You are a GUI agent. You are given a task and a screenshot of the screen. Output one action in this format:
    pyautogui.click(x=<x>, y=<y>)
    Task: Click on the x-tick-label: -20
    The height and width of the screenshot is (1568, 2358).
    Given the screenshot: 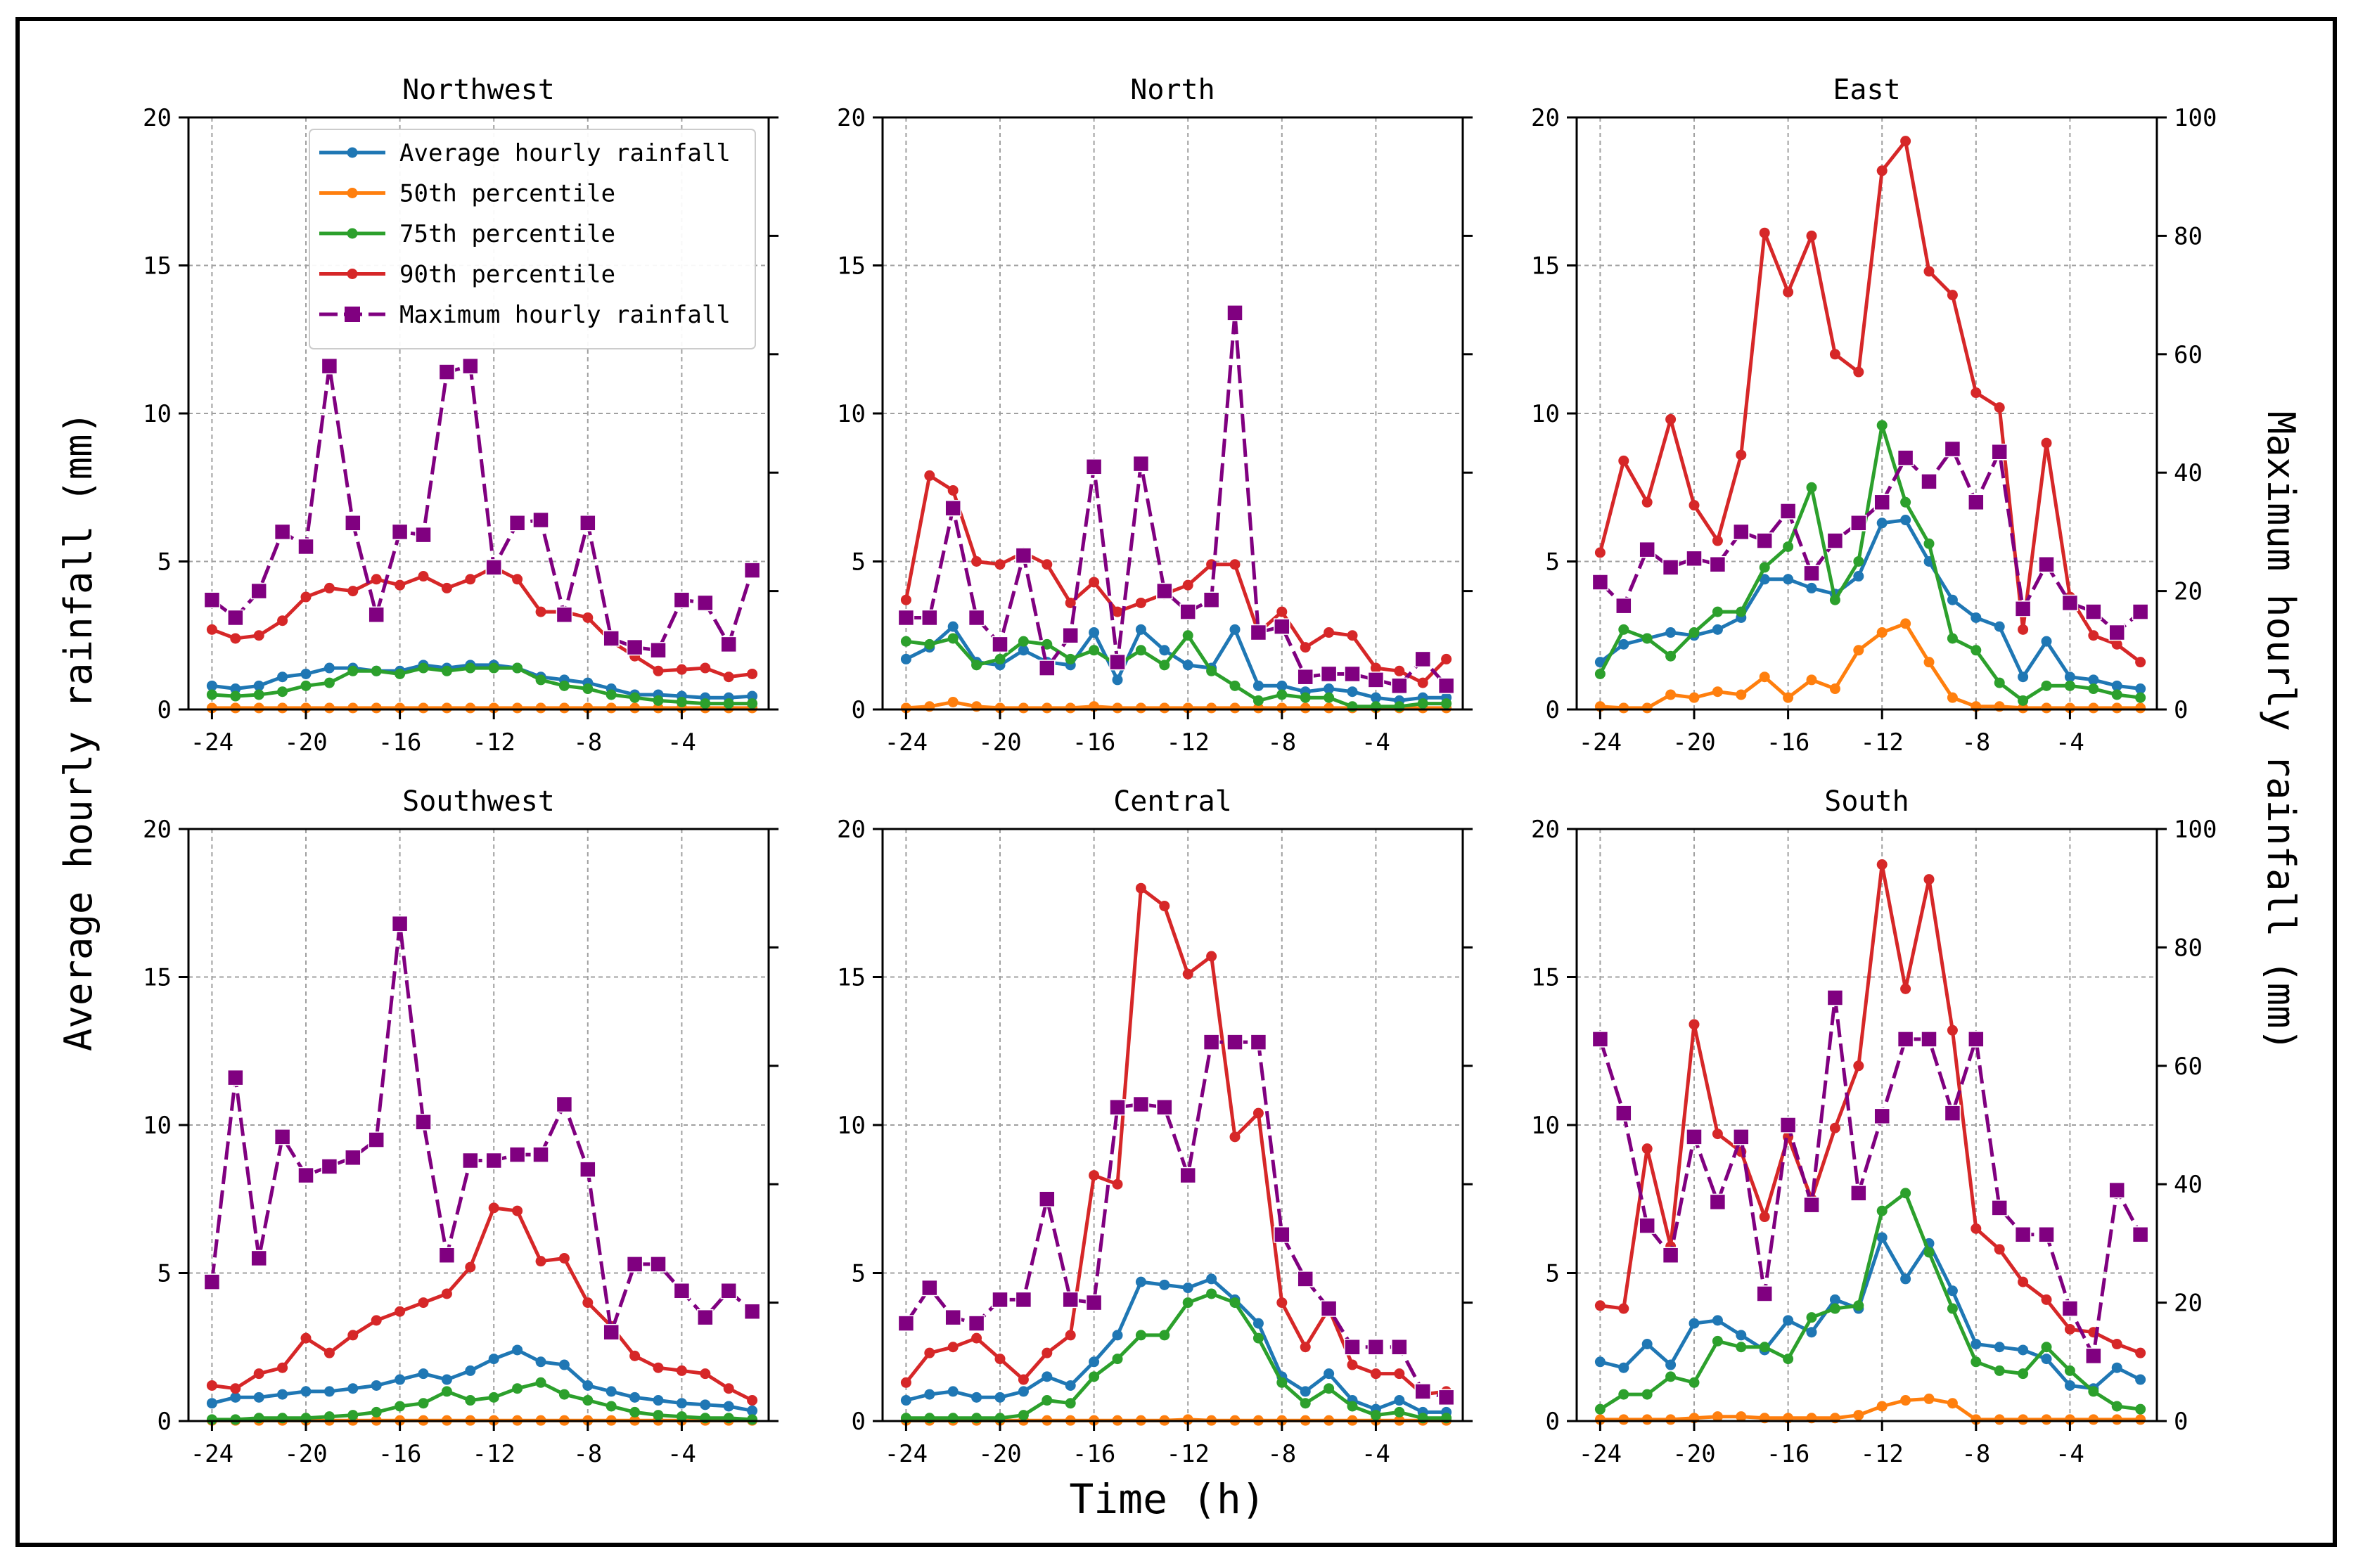 What is the action you would take?
    pyautogui.click(x=999, y=742)
    